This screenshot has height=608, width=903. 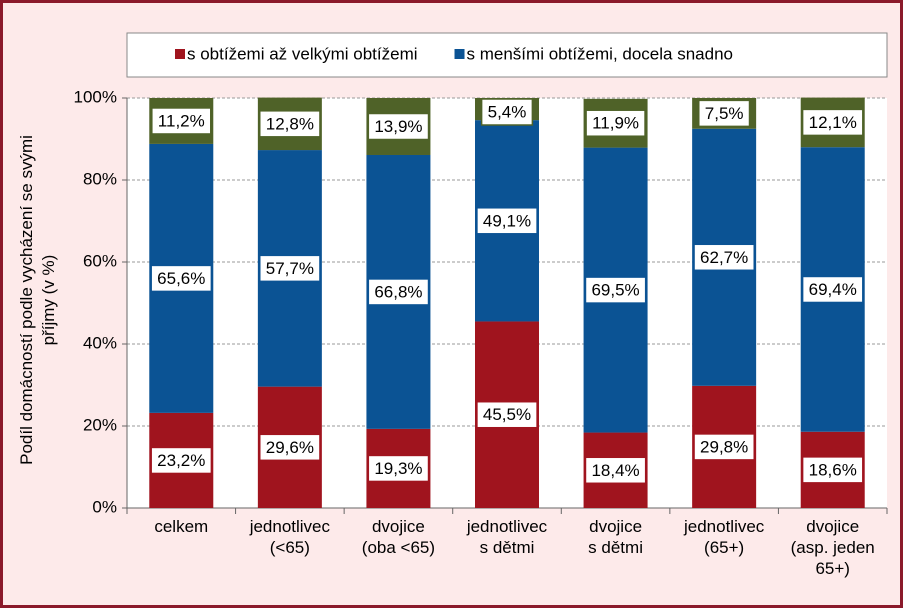 I want to click on data-label: 45,5%, so click(x=507, y=414).